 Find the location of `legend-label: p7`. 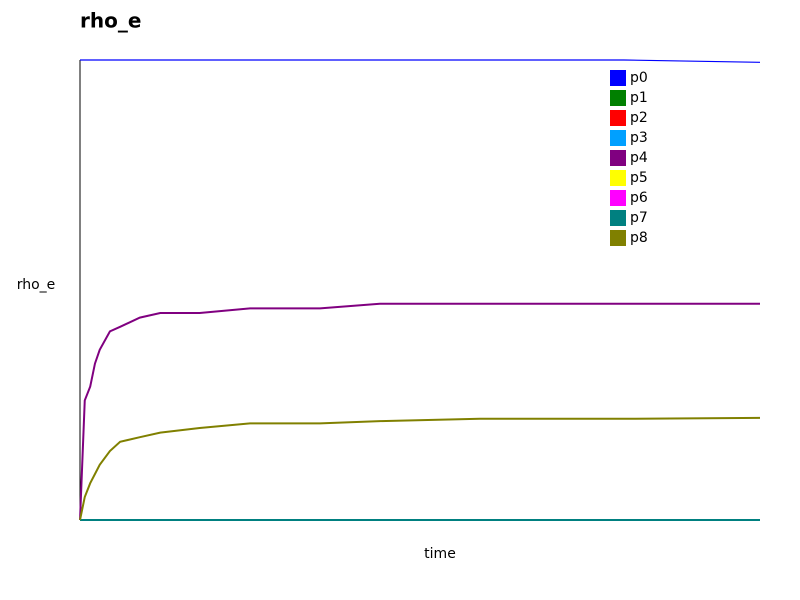

legend-label: p7 is located at coordinates (639, 218).